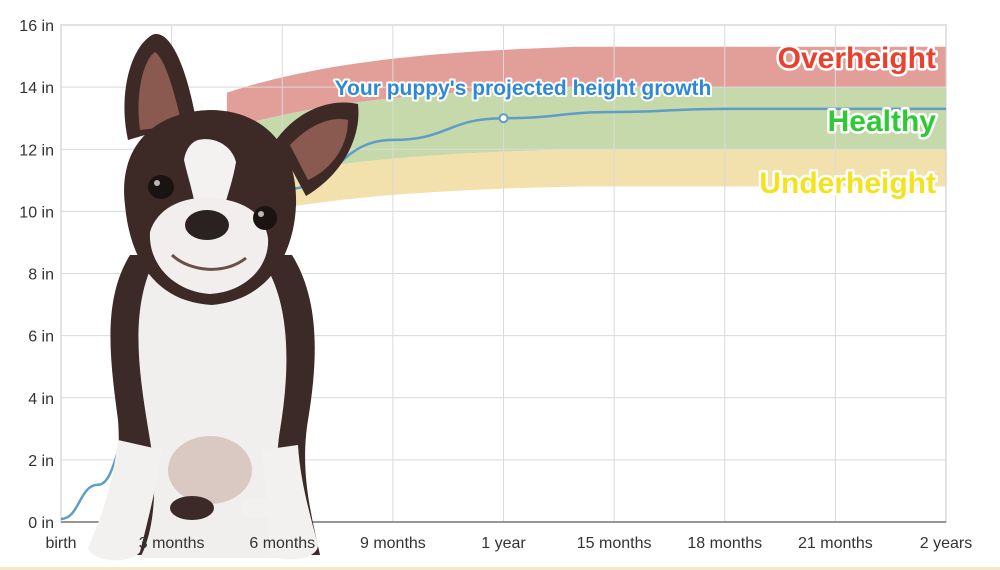 The height and width of the screenshot is (570, 1000). What do you see at coordinates (36, 26) in the screenshot?
I see `y-tick-label: 16 in` at bounding box center [36, 26].